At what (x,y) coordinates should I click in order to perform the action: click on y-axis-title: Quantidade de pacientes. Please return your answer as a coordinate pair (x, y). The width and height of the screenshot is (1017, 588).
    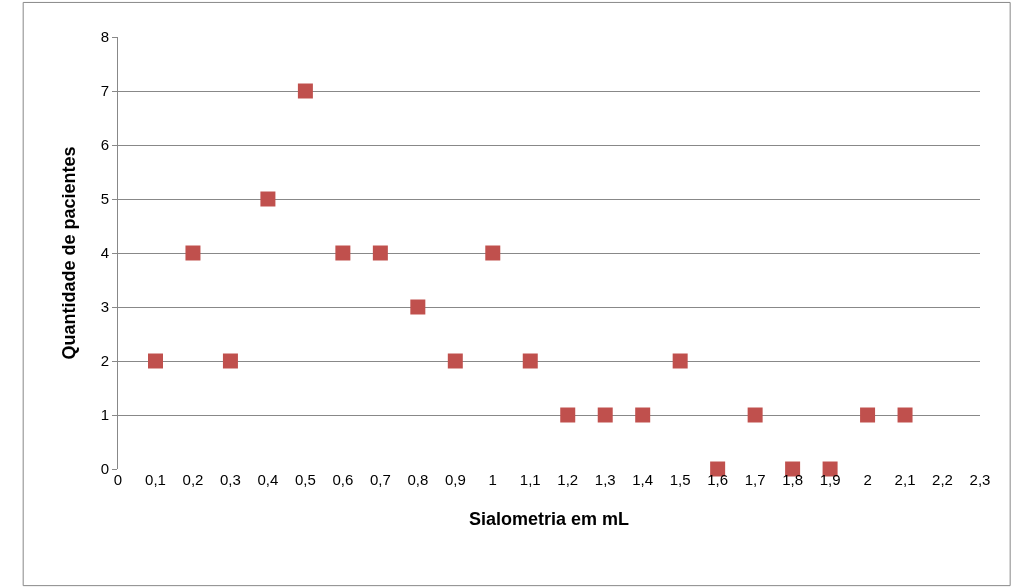
    Looking at the image, I should click on (68, 253).